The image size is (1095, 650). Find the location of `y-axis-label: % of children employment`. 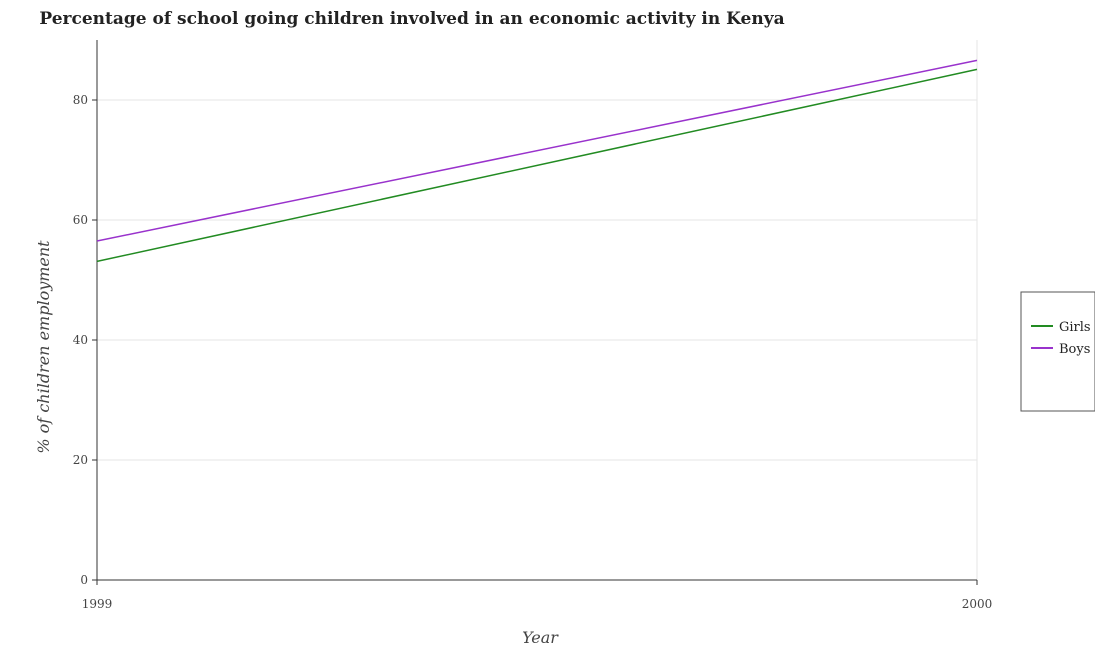

y-axis-label: % of children employment is located at coordinates (43, 347).